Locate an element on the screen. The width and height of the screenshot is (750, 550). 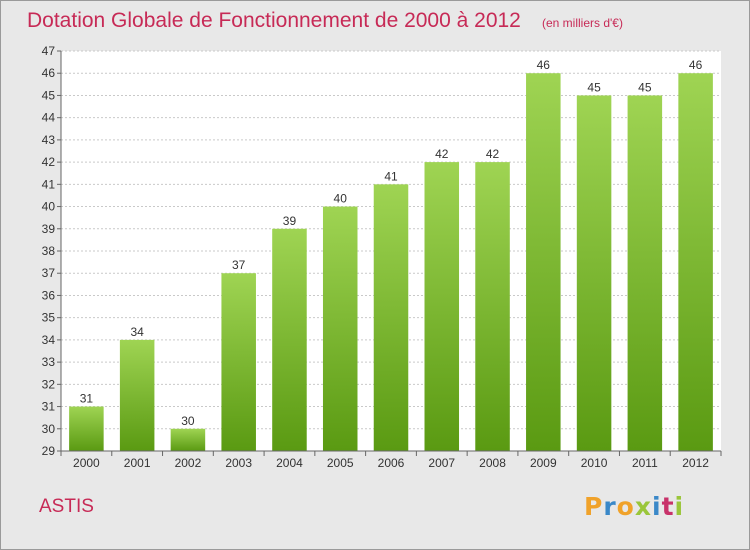
y-tick-label: 29 is located at coordinates (49, 451).